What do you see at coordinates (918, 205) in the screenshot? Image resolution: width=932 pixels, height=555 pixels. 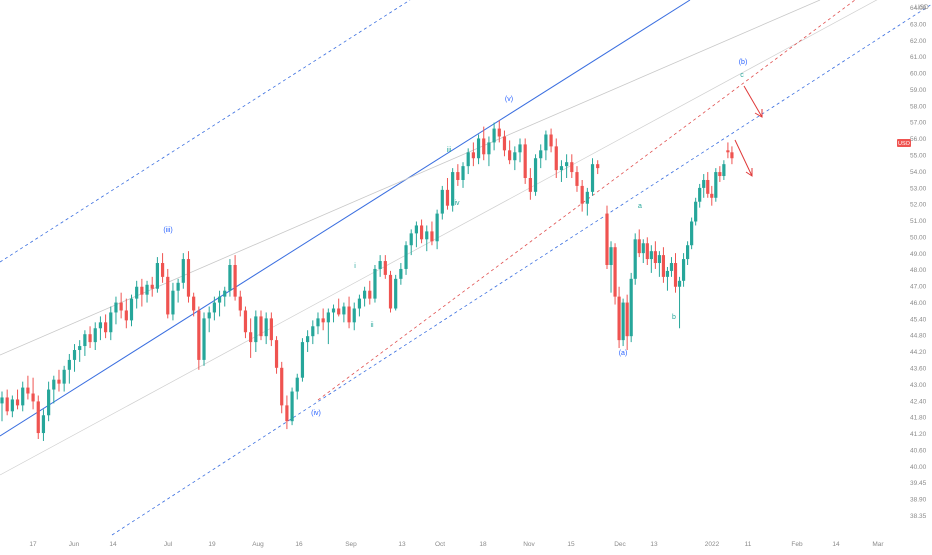 I see `y-tick-label: 52.00` at bounding box center [918, 205].